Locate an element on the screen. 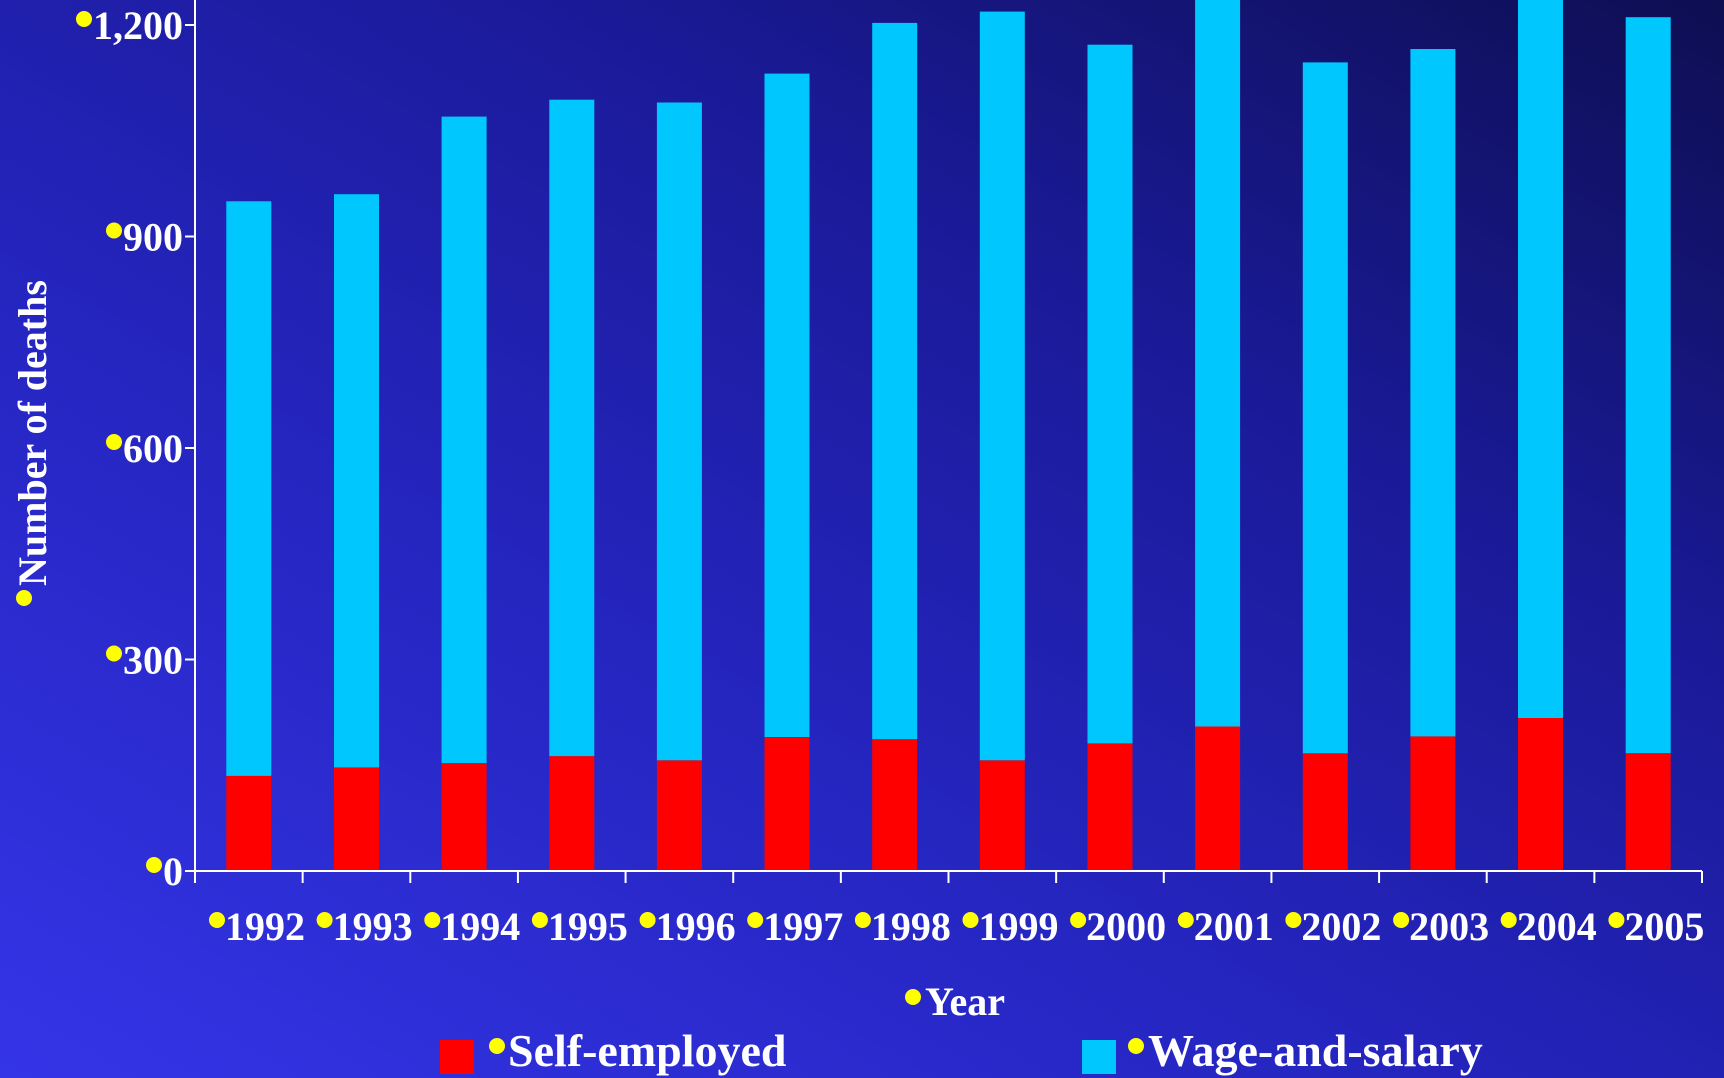 Image resolution: width=1724 pixels, height=1078 pixels. bar-self-employed-2003 is located at coordinates (1433, 803).